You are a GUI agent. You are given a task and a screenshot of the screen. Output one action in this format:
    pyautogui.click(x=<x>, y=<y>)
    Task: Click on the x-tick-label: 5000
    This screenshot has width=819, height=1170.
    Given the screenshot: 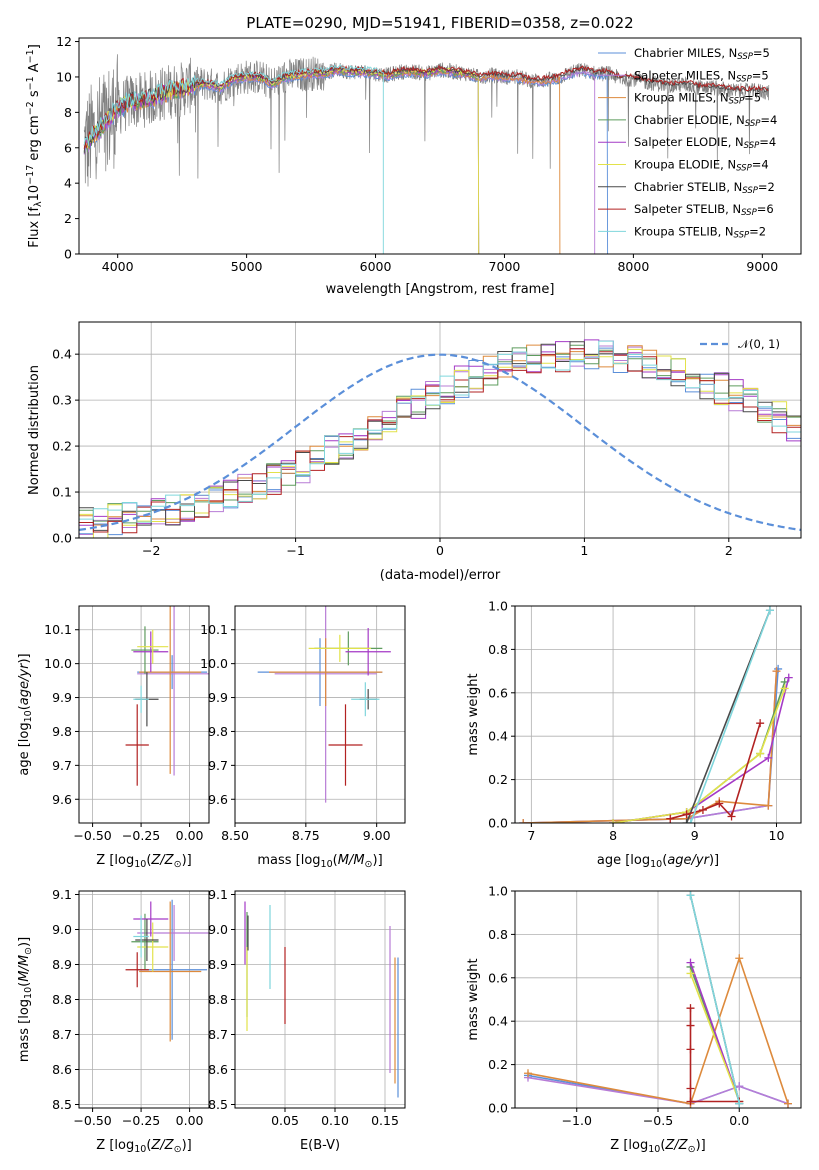 What is the action you would take?
    pyautogui.click(x=247, y=266)
    